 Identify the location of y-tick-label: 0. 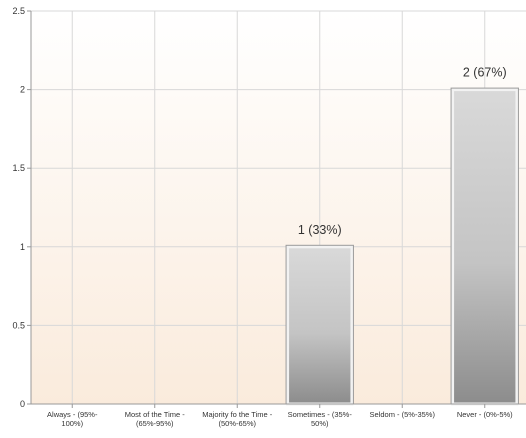
(22, 404).